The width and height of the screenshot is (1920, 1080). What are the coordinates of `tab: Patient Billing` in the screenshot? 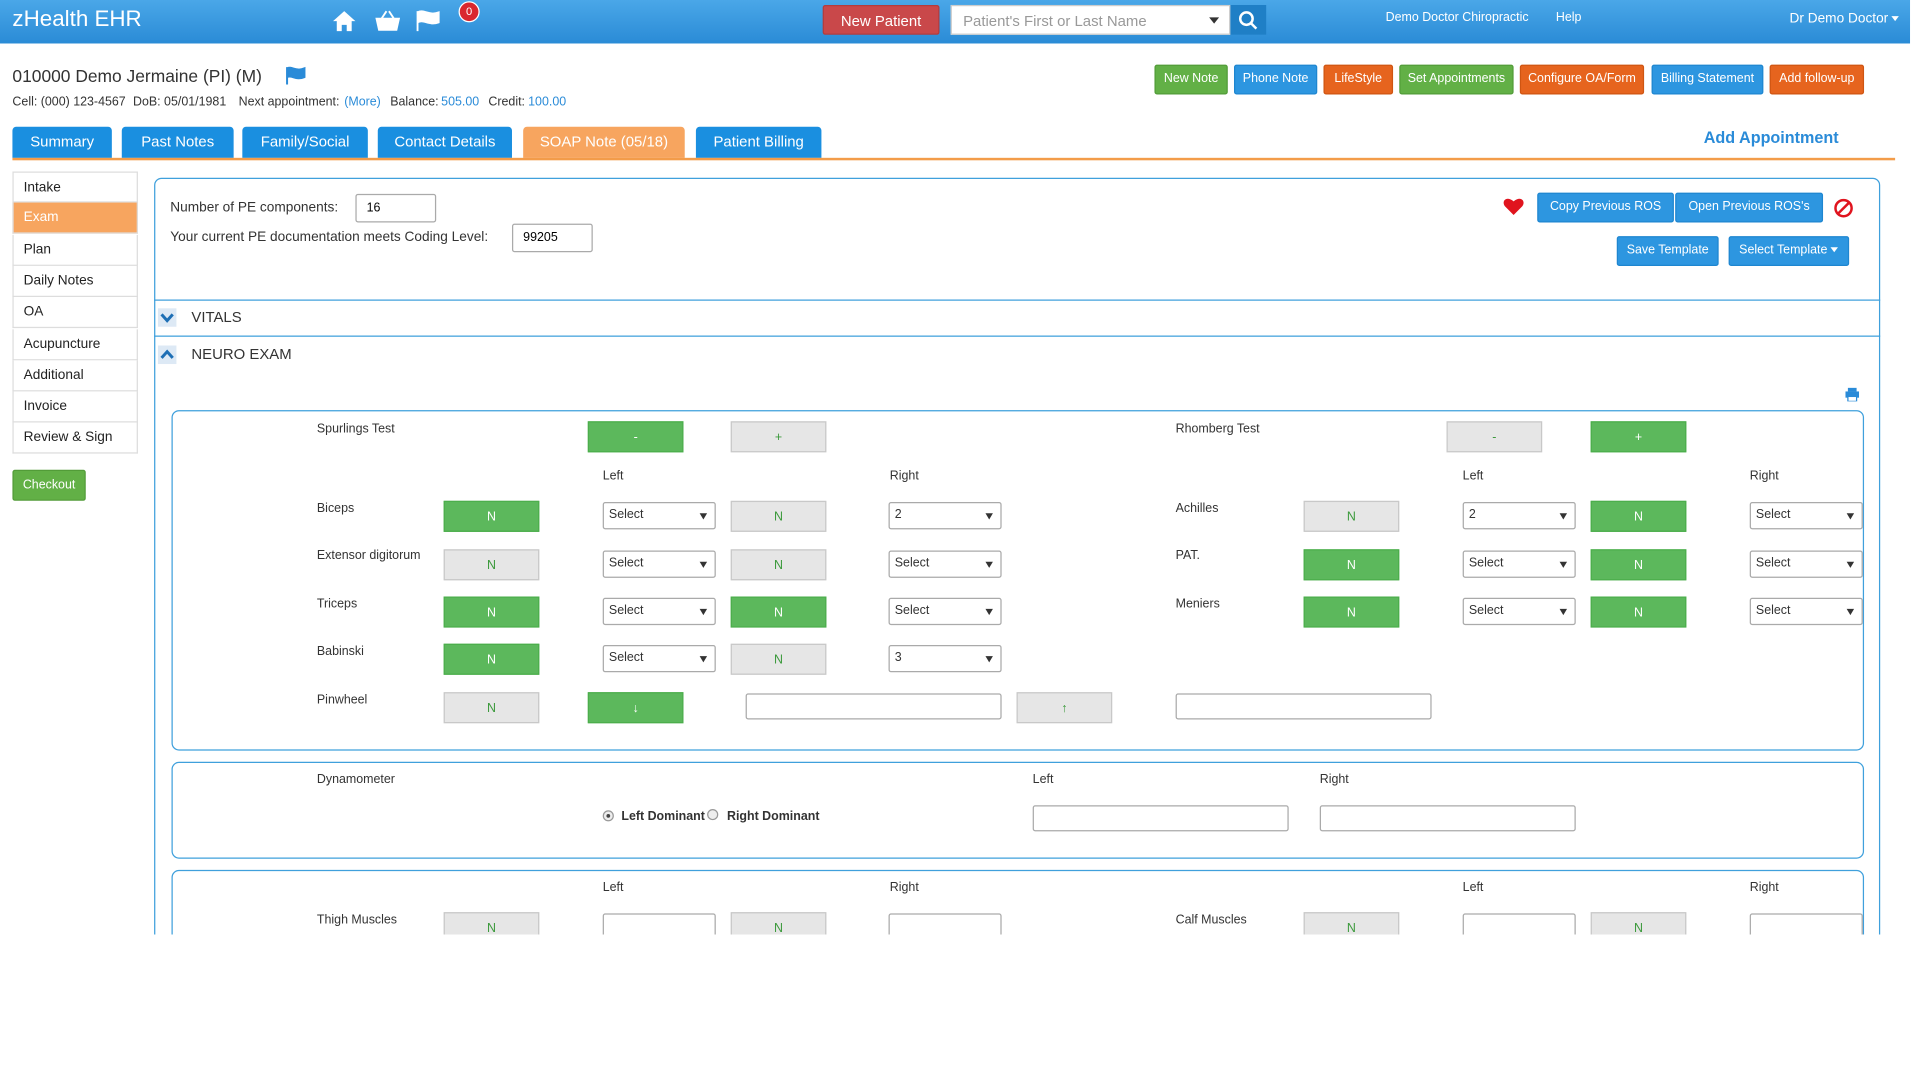 It's located at (758, 142).